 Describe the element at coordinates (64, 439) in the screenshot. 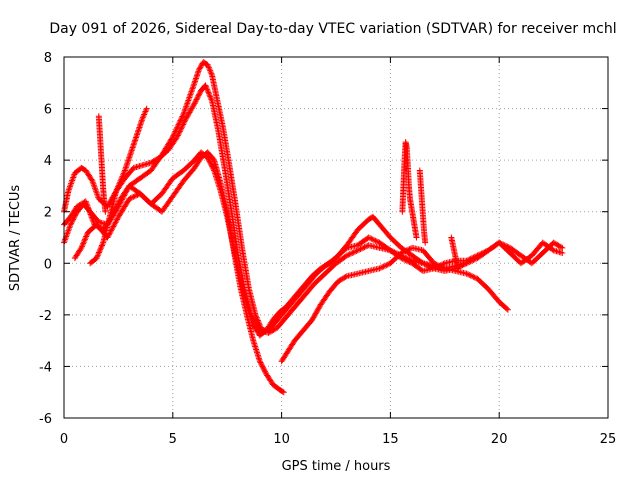

I see `x-tick-label: 0` at that location.